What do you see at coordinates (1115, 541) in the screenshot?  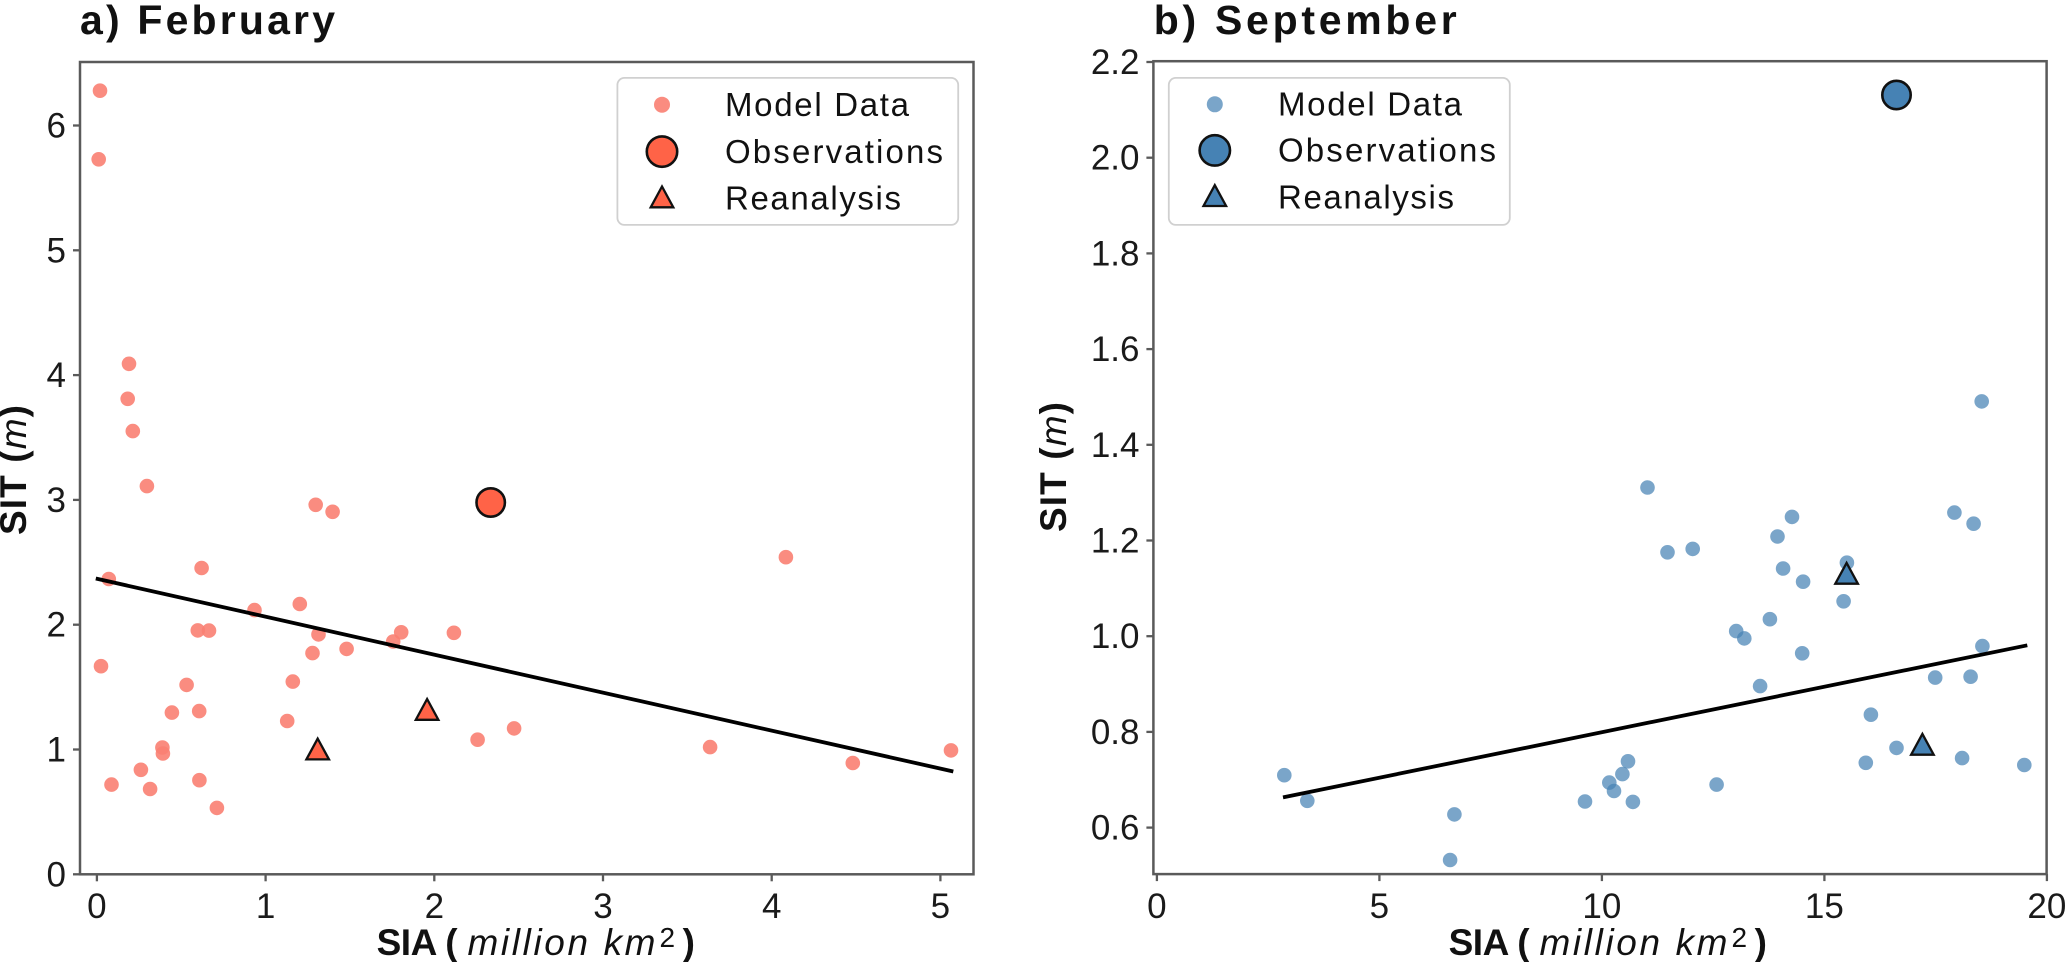 I see `svg-text: 1.2` at bounding box center [1115, 541].